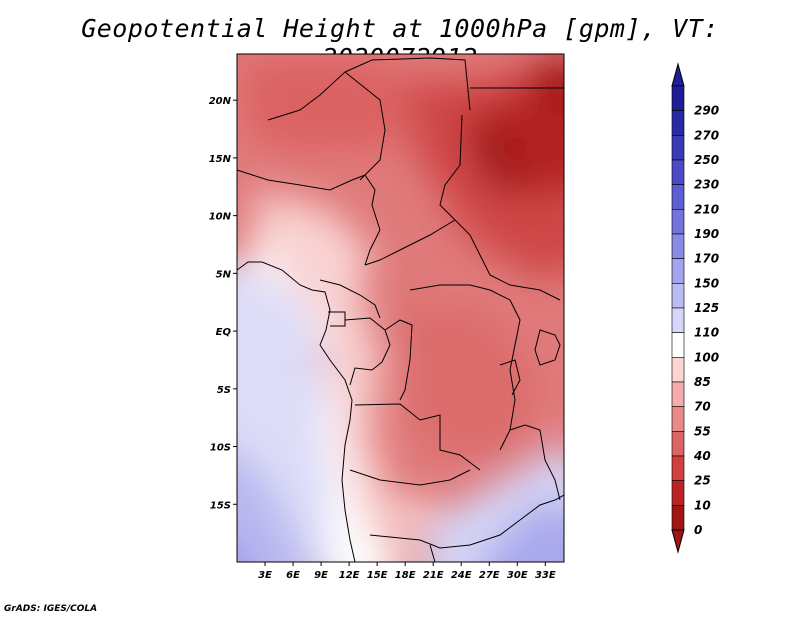 Image resolution: width=800 pixels, height=618 pixels. Describe the element at coordinates (702, 382) in the screenshot. I see `colorbar-label: 85` at that location.